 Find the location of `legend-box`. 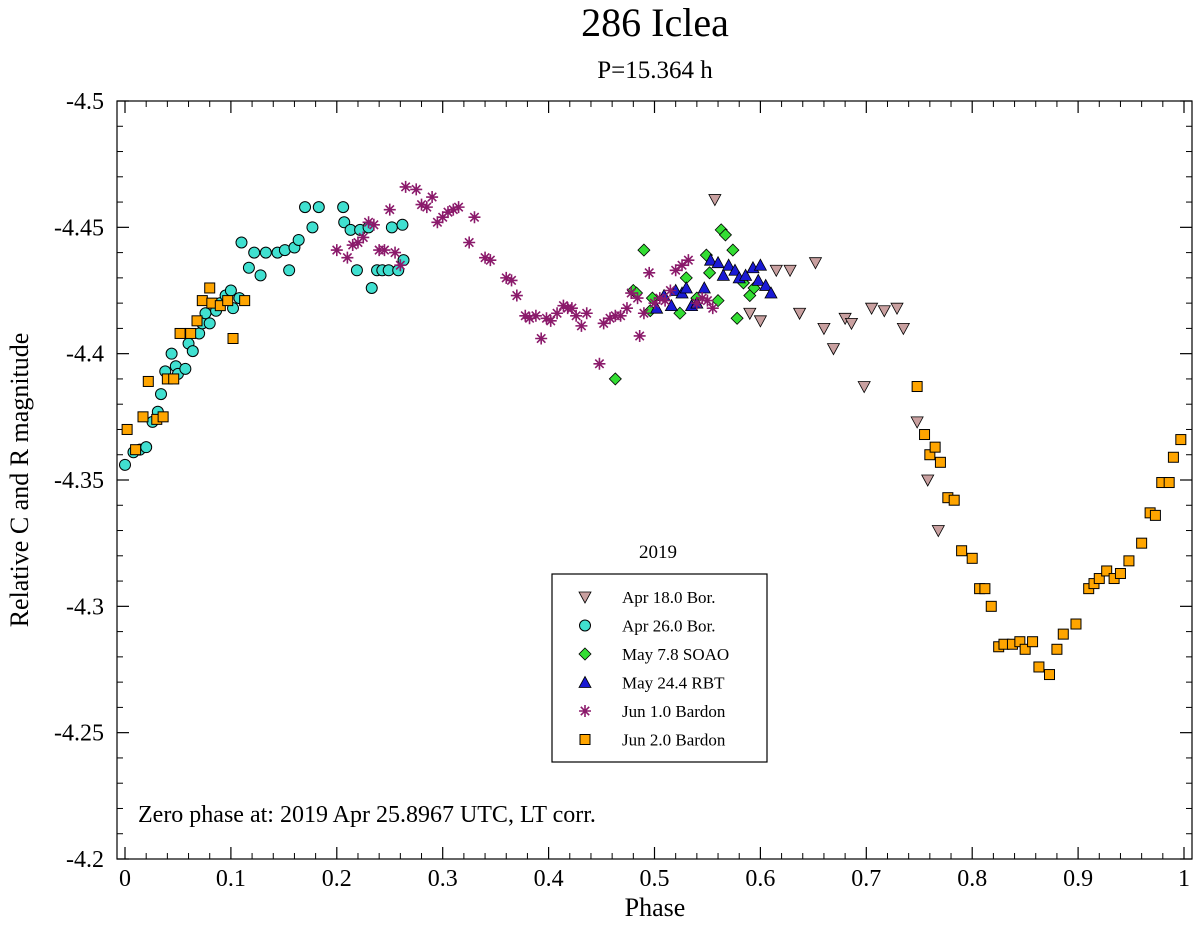

legend-box is located at coordinates (659, 668).